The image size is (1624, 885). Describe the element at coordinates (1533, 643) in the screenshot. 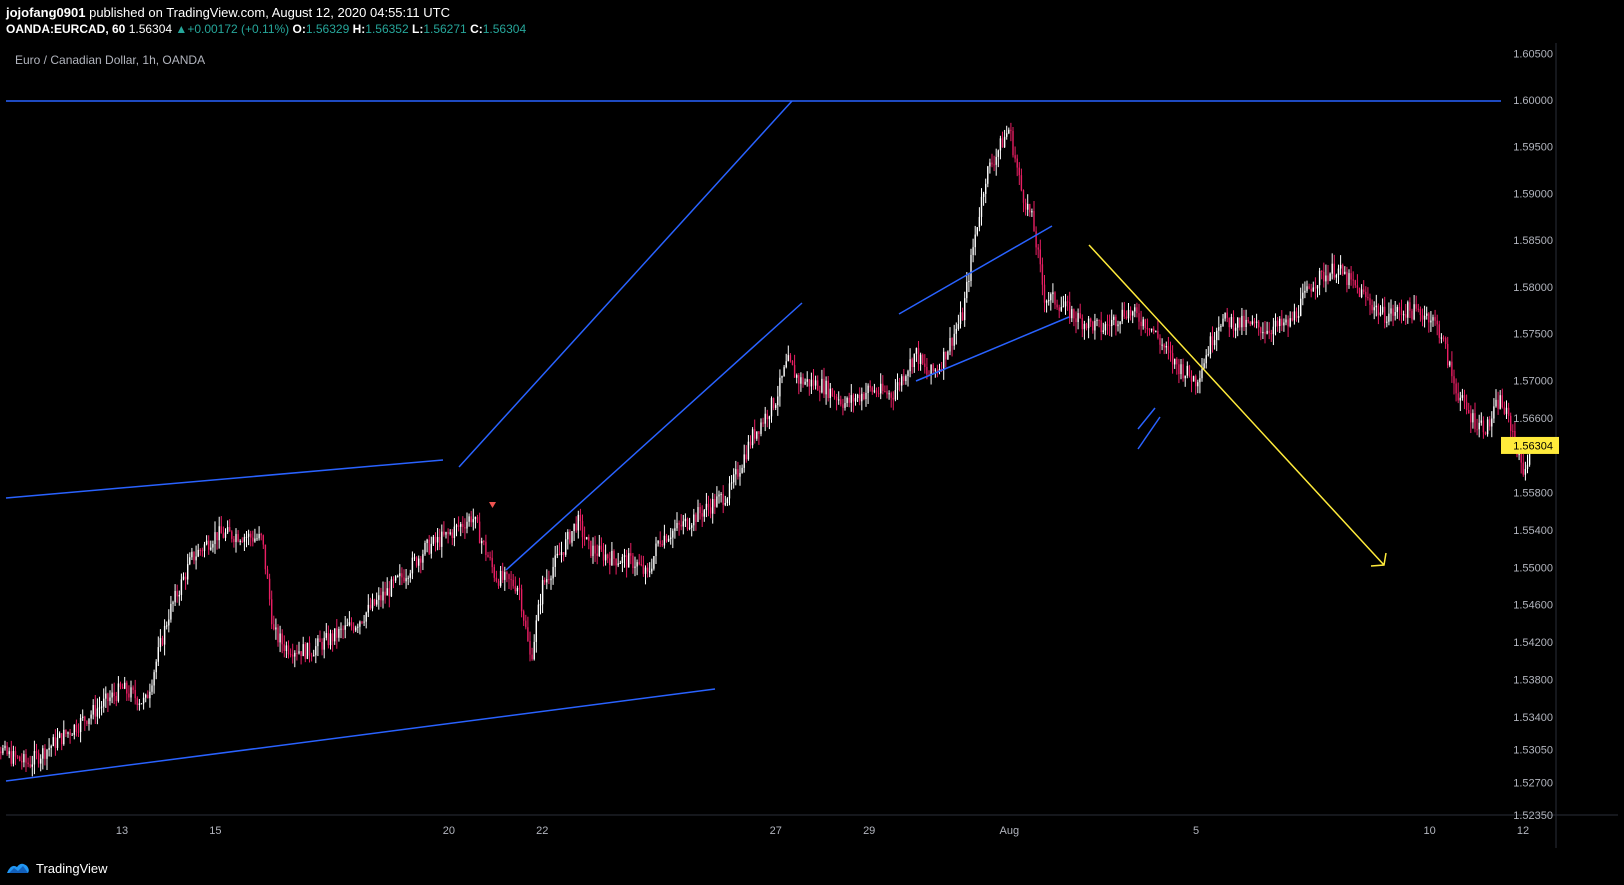

I see `price-tick-label-14: 1.54200` at that location.